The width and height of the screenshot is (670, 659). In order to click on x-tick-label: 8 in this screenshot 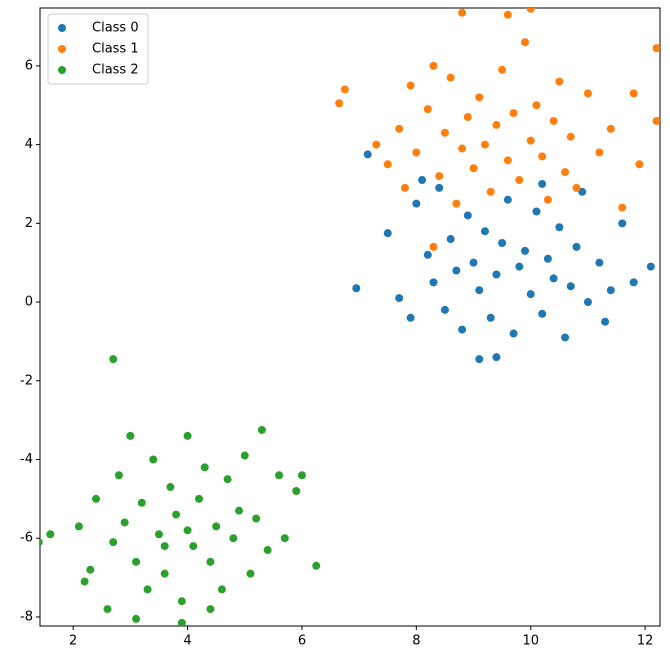, I will do `click(416, 641)`.